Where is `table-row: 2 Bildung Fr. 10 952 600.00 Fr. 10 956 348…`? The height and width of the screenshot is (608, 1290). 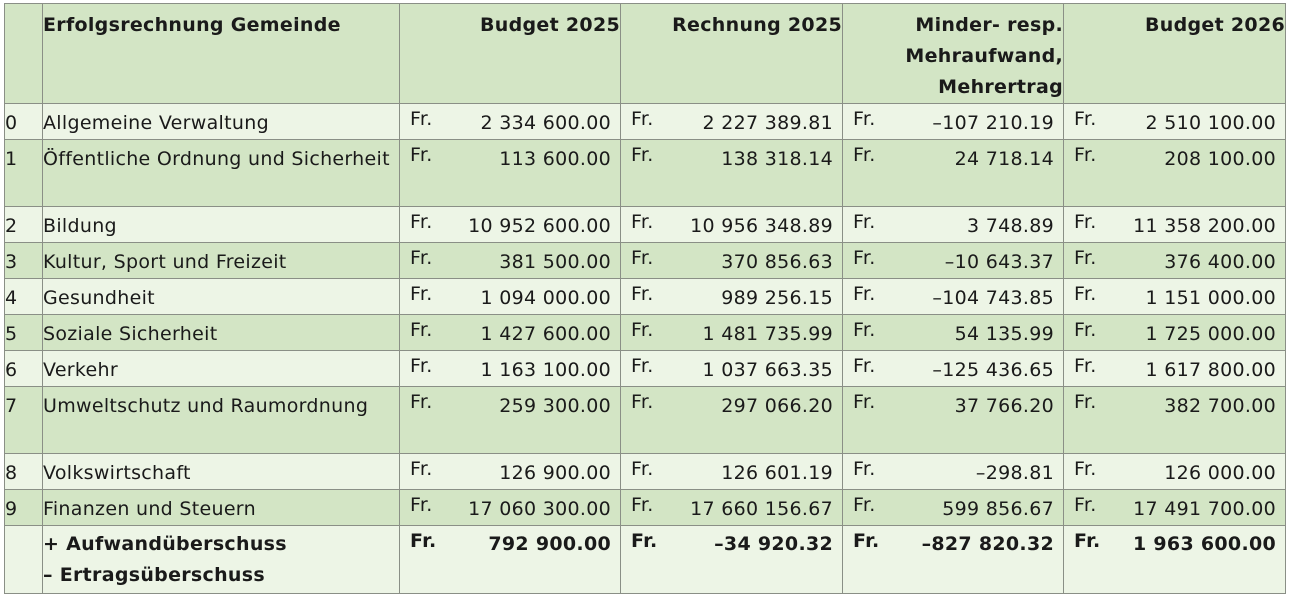
table-row: 2 Bildung Fr. 10 952 600.00 Fr. 10 956 348… is located at coordinates (645, 224).